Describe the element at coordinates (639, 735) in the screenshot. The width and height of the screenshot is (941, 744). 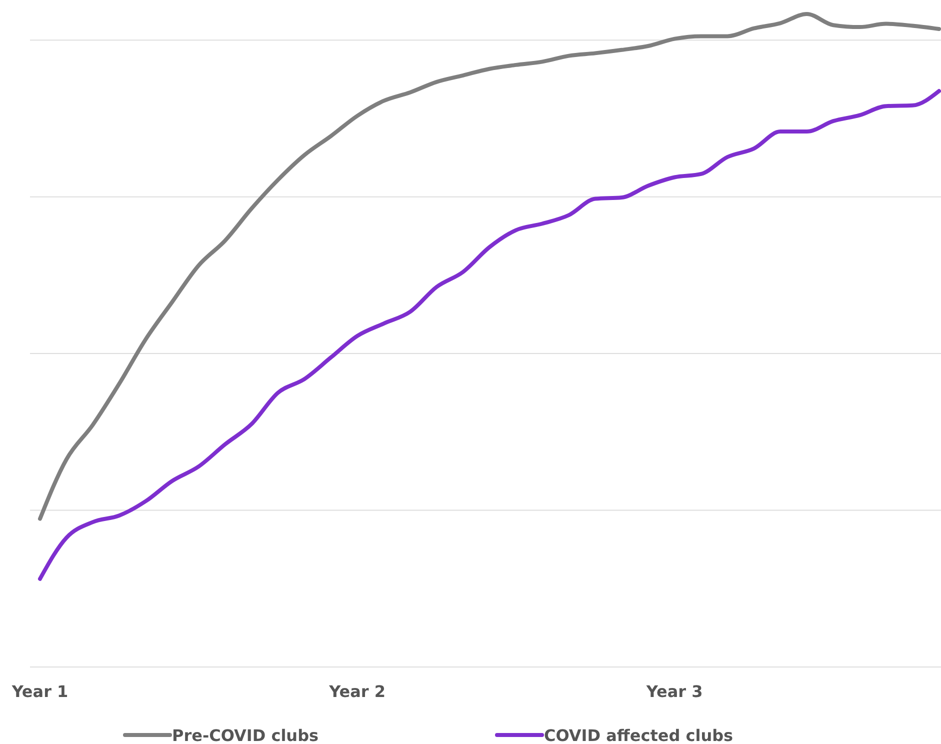
I see `legend-label: COVID affected clubs` at that location.